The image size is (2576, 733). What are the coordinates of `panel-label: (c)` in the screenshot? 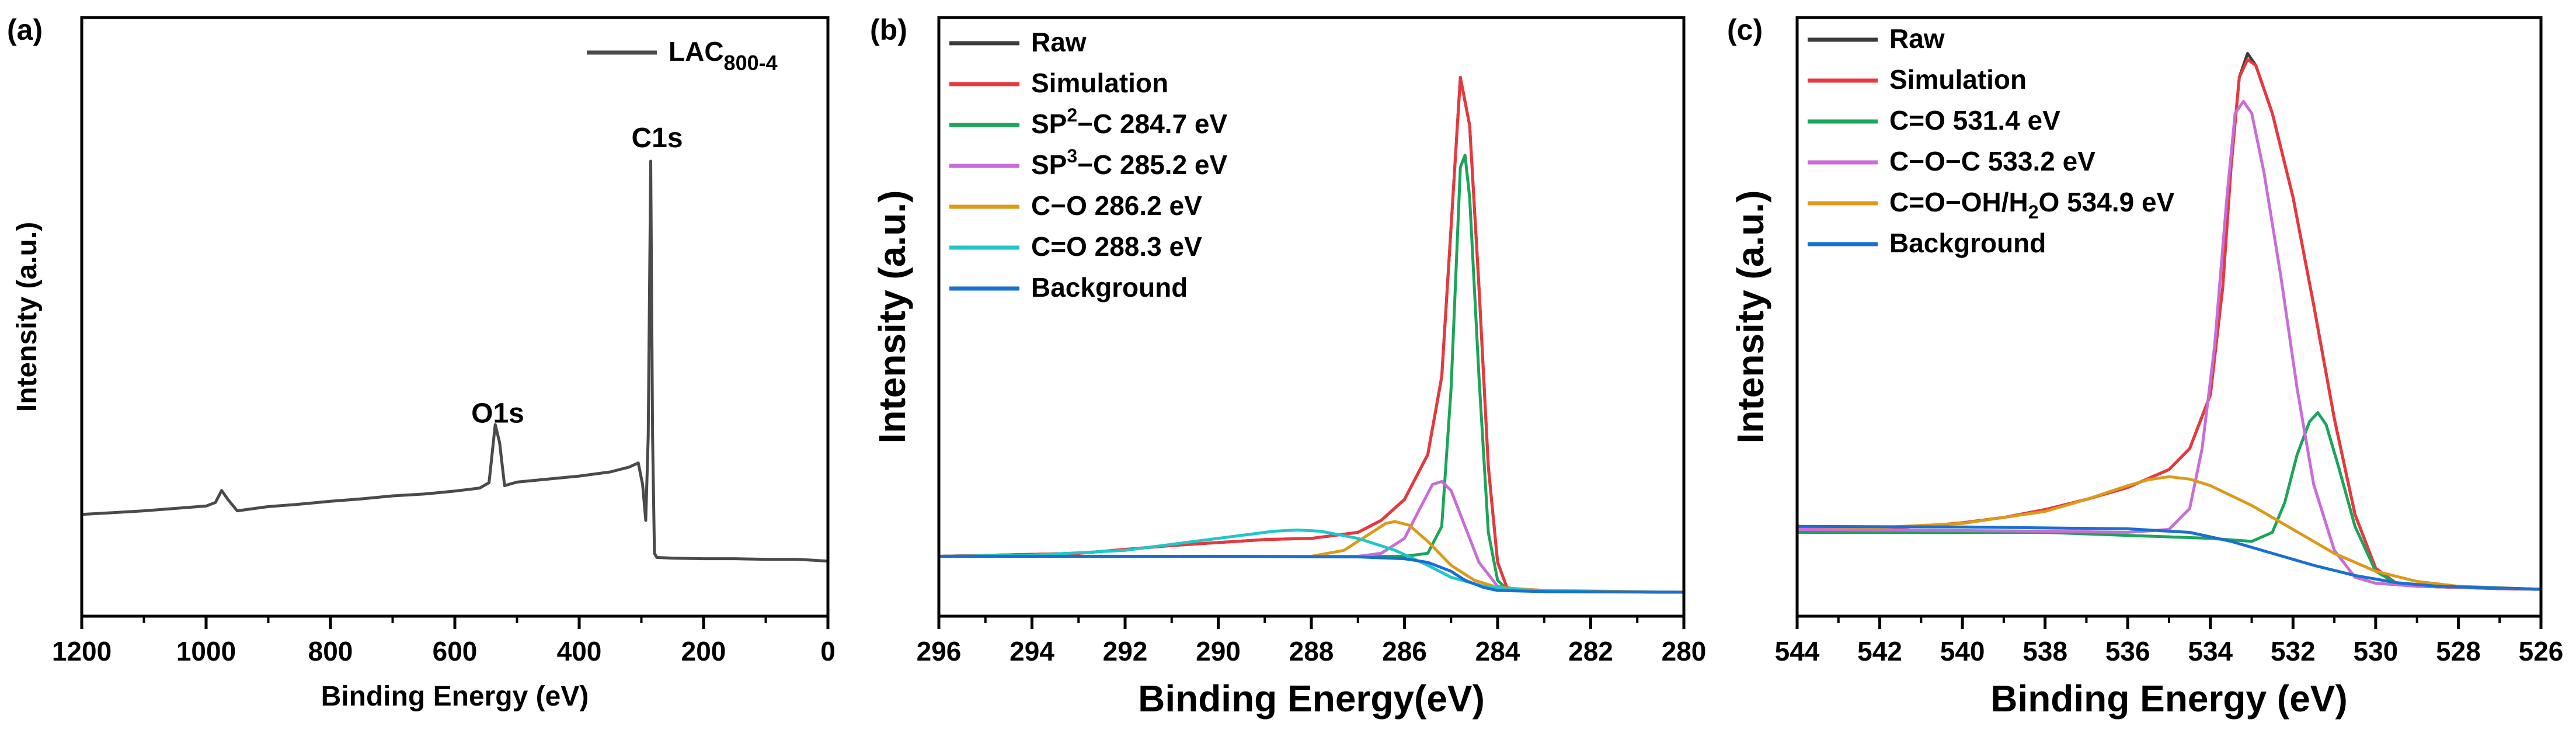 It's located at (1745, 30).